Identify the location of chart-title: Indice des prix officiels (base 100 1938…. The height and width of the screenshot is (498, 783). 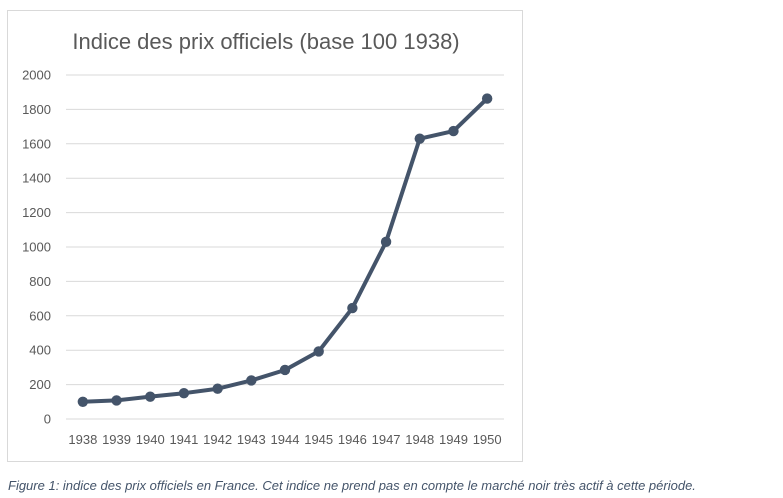
(266, 41).